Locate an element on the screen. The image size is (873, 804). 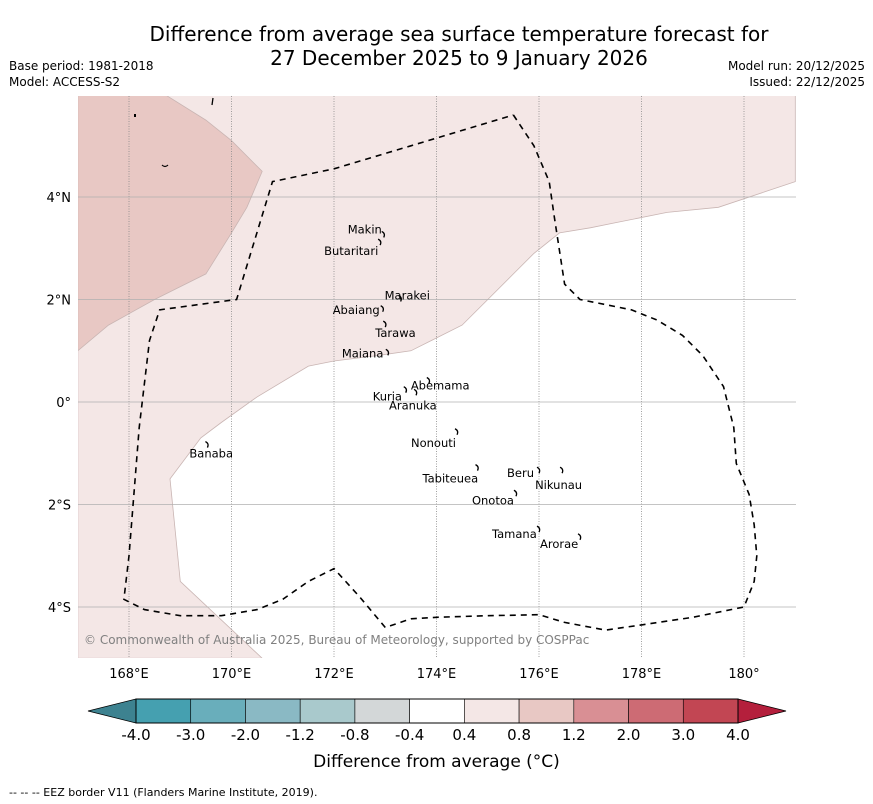
model-run-date: Model run: 20/12/2025 is located at coordinates (796, 66).